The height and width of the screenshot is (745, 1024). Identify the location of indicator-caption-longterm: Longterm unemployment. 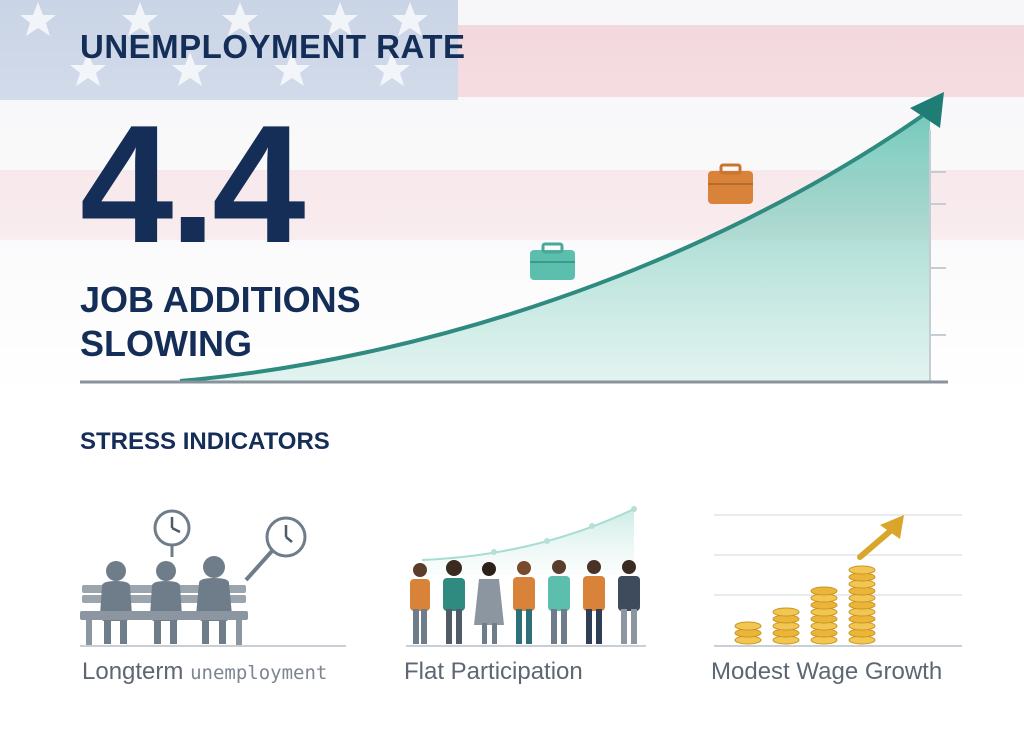
(204, 672).